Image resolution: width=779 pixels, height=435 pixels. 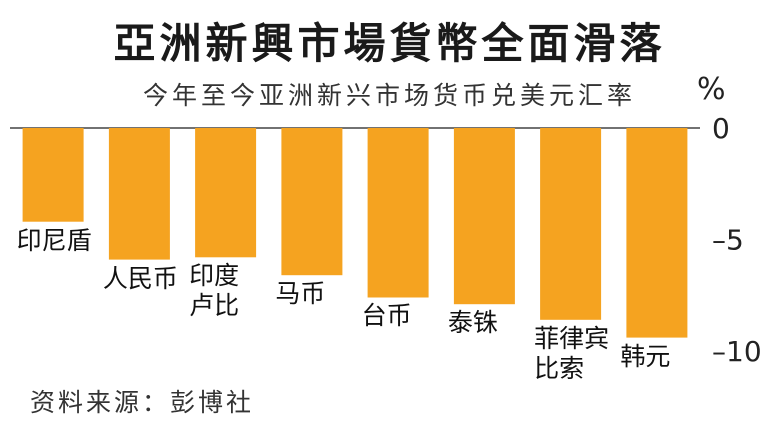 What do you see at coordinates (711, 89) in the screenshot?
I see `unit-label: %` at bounding box center [711, 89].